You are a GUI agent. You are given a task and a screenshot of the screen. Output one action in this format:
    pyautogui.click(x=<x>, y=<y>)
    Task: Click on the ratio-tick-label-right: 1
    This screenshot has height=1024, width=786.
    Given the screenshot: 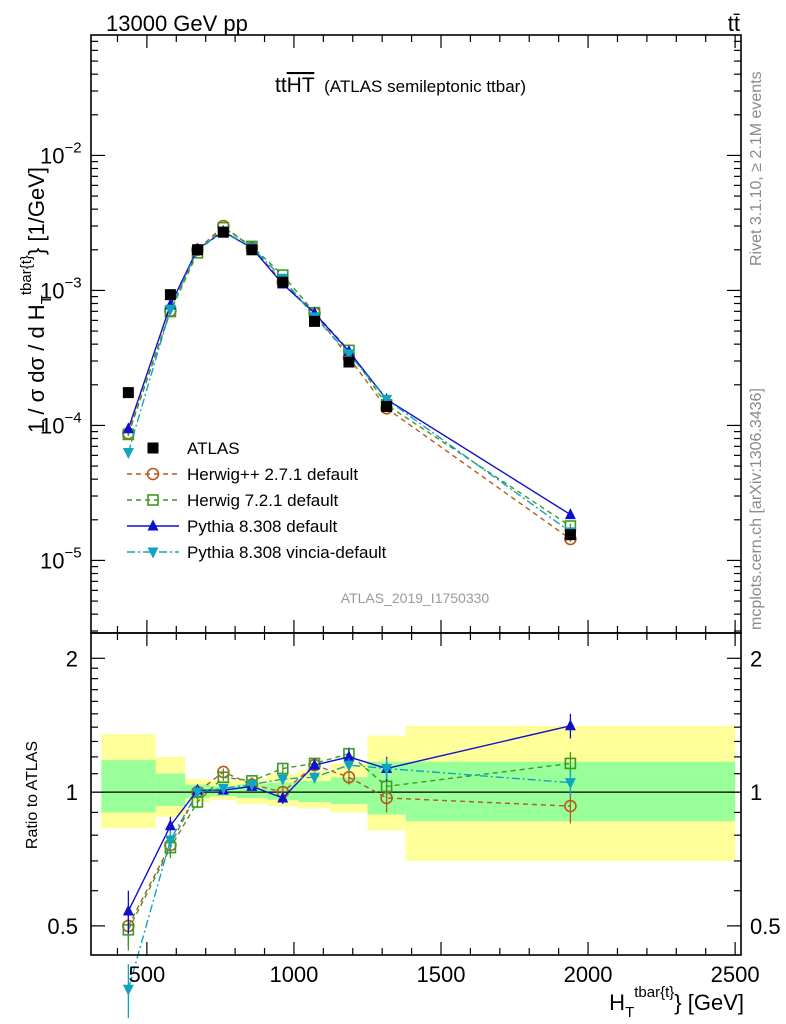 What is the action you would take?
    pyautogui.click(x=756, y=792)
    